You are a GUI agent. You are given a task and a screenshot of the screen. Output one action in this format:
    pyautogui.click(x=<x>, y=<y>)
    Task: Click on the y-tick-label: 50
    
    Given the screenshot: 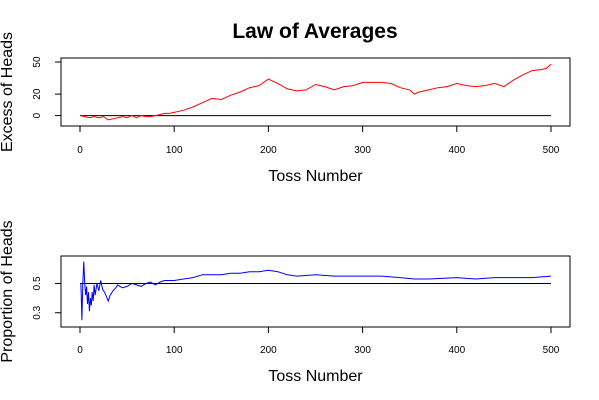 What is the action you would take?
    pyautogui.click(x=37, y=62)
    